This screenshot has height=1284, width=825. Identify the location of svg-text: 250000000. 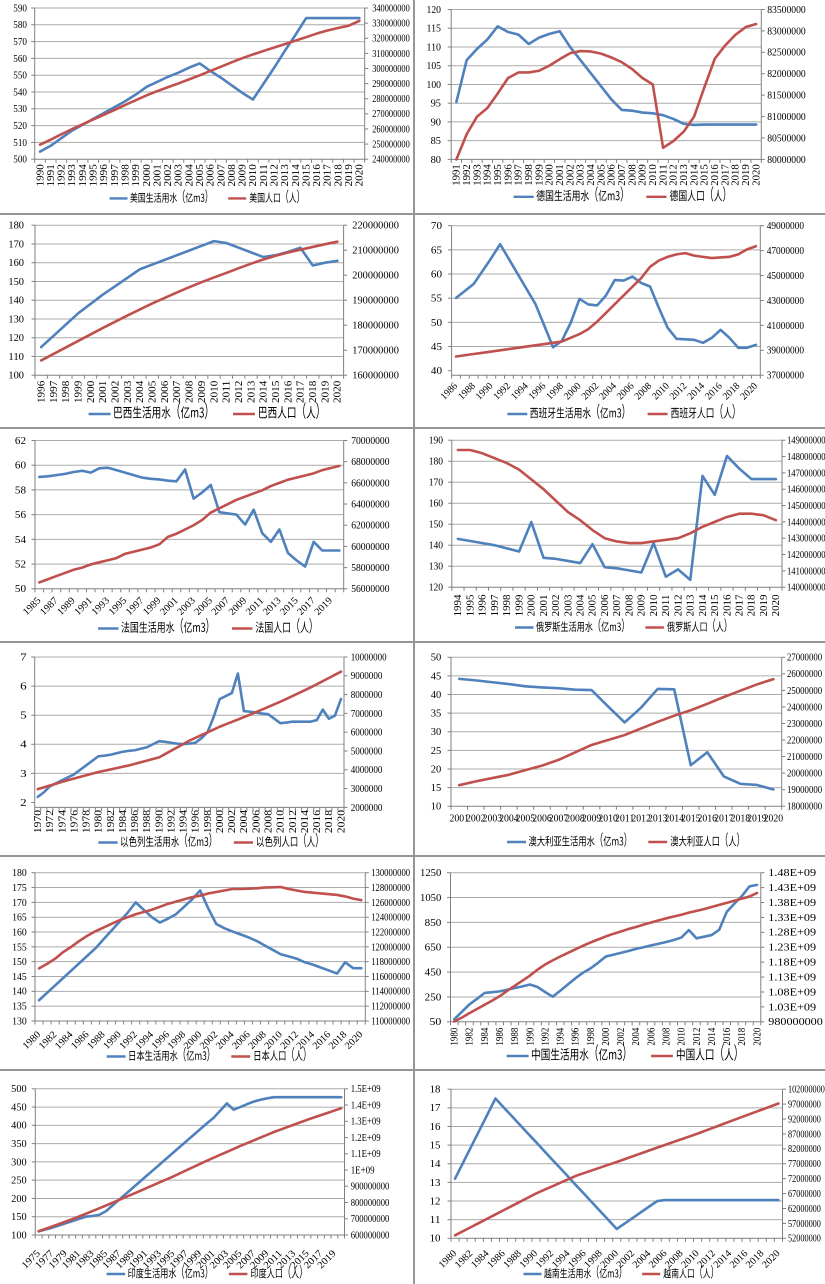
(391, 145).